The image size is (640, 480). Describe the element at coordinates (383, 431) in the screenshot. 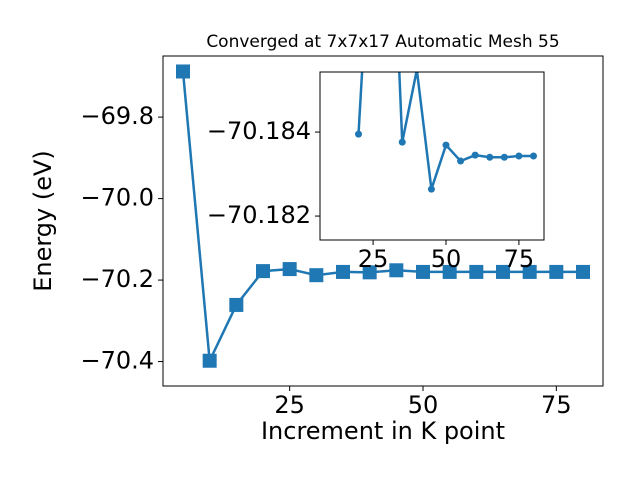

I see `x-axis-label: Increment in K point` at that location.